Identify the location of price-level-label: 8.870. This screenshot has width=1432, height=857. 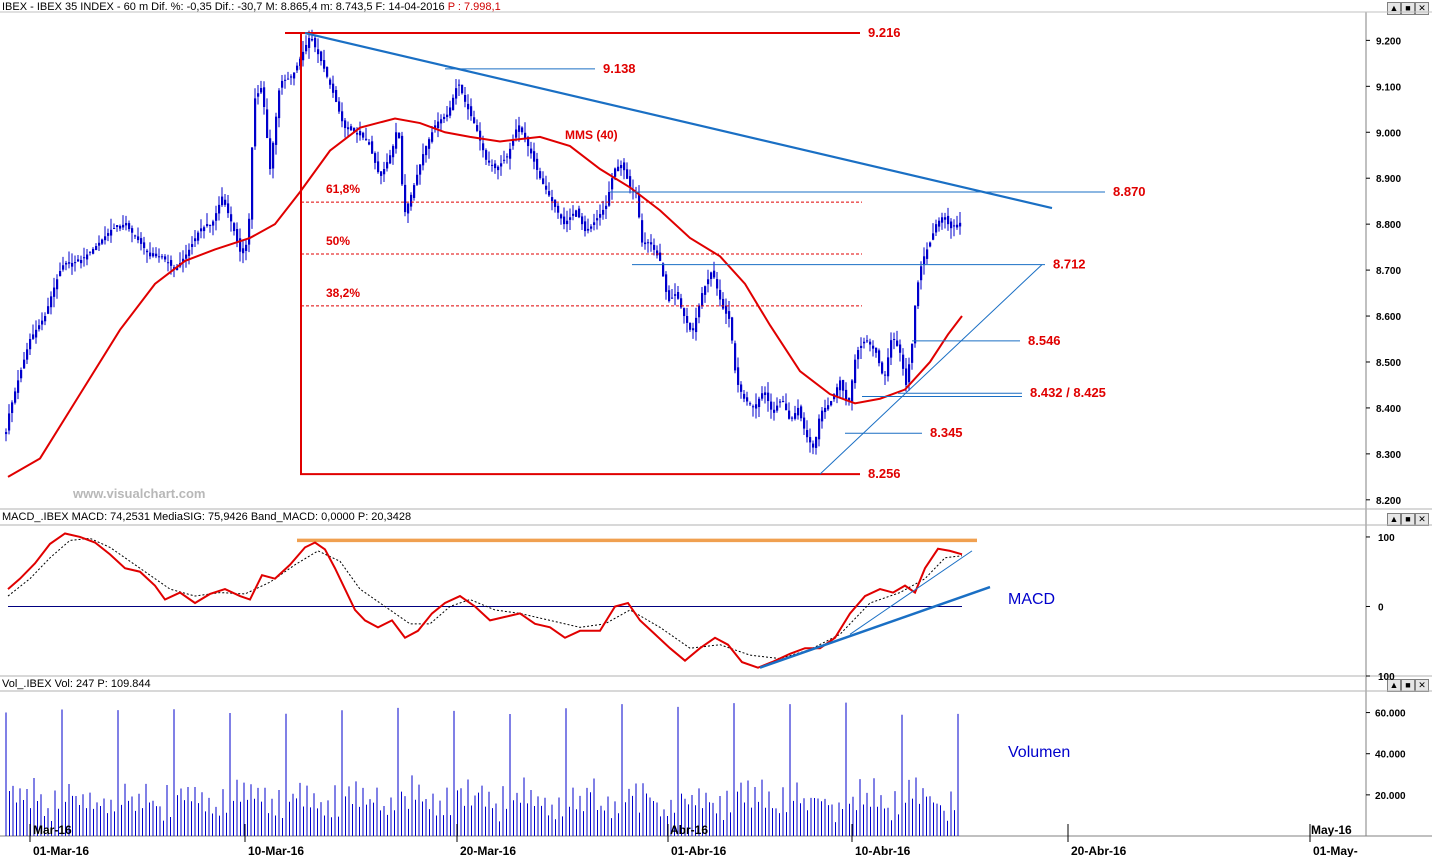
(1129, 191).